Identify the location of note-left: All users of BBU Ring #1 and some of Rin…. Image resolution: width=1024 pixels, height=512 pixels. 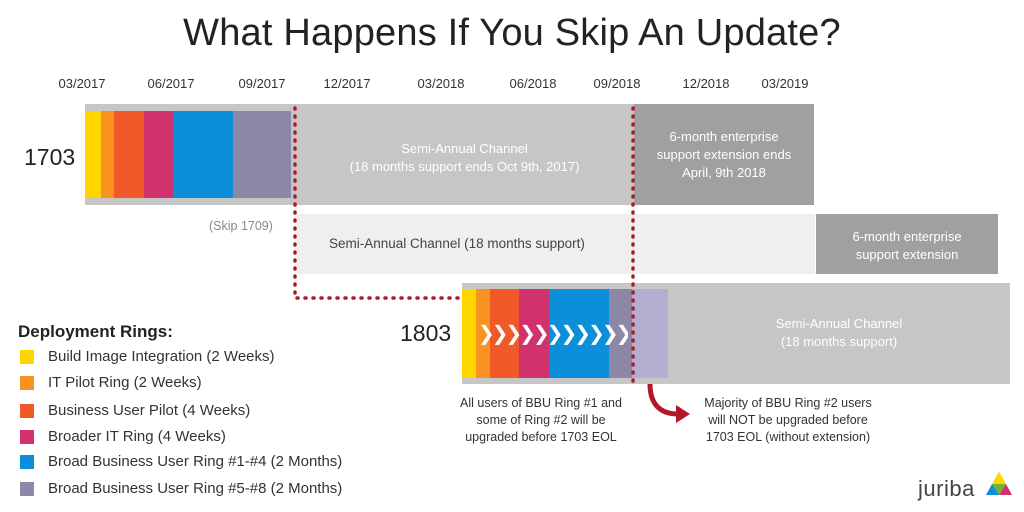
(541, 420).